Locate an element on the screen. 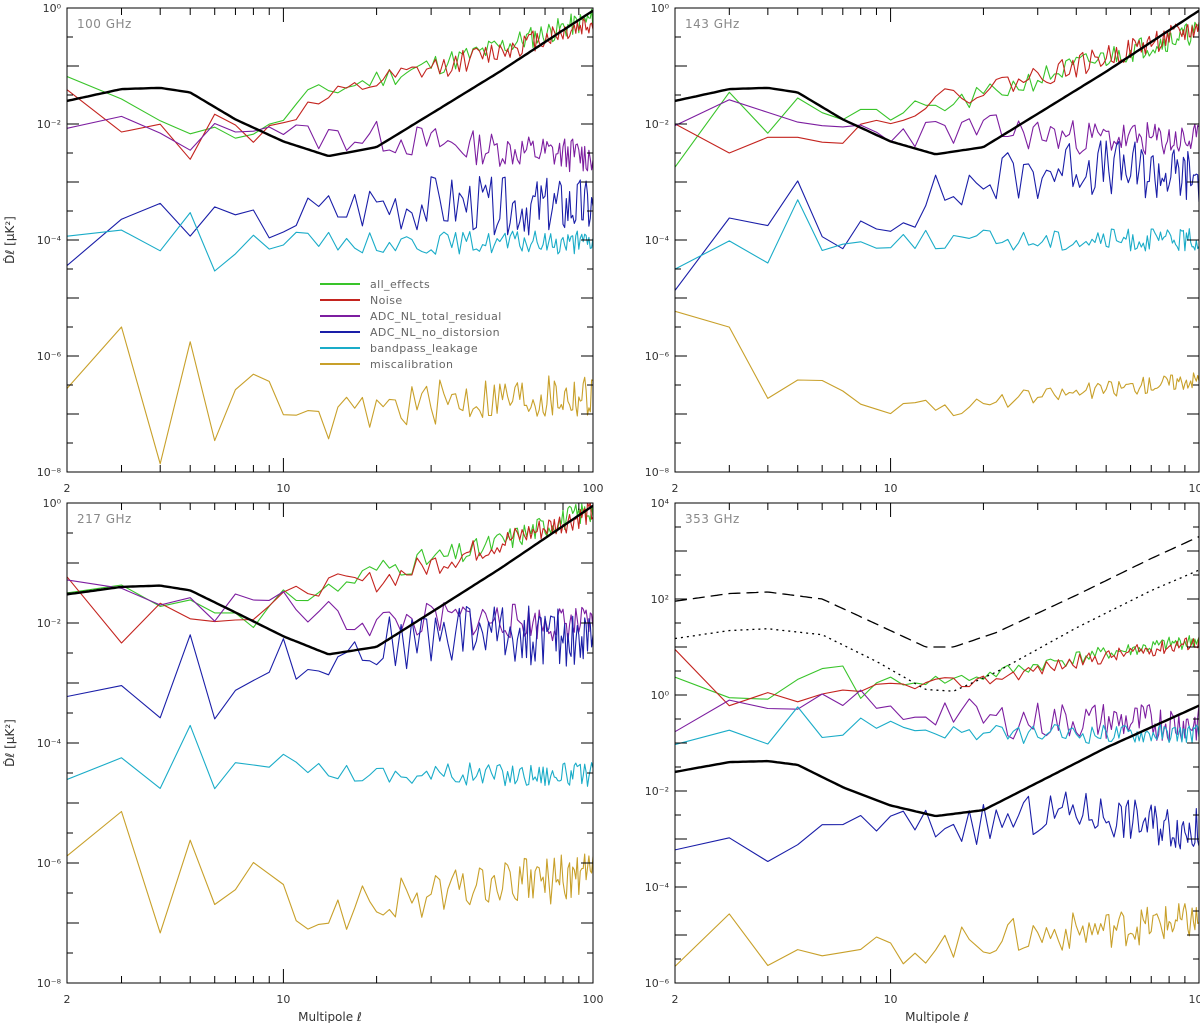  legend-label-noise: Noise is located at coordinates (386, 300).